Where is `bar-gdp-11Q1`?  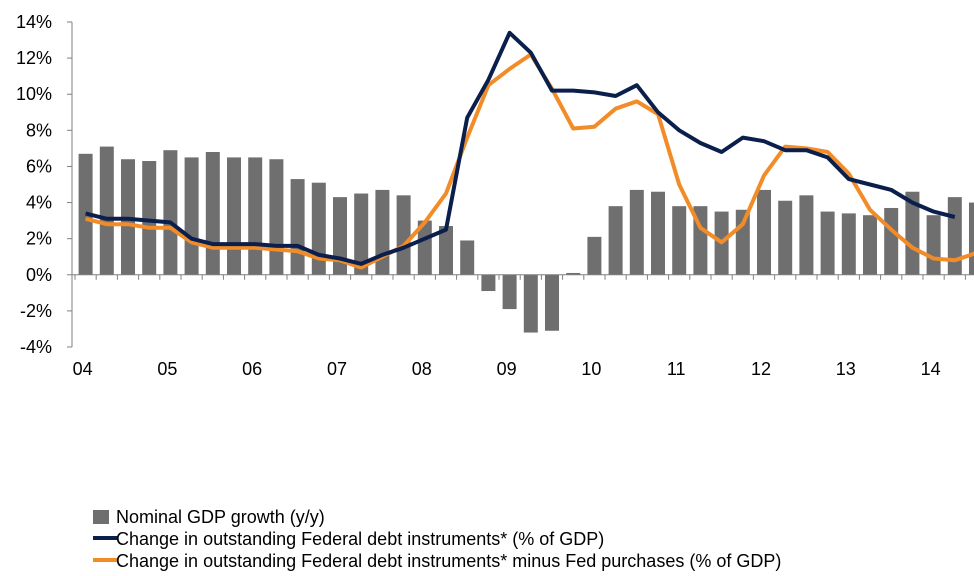 bar-gdp-11Q1 is located at coordinates (679, 240).